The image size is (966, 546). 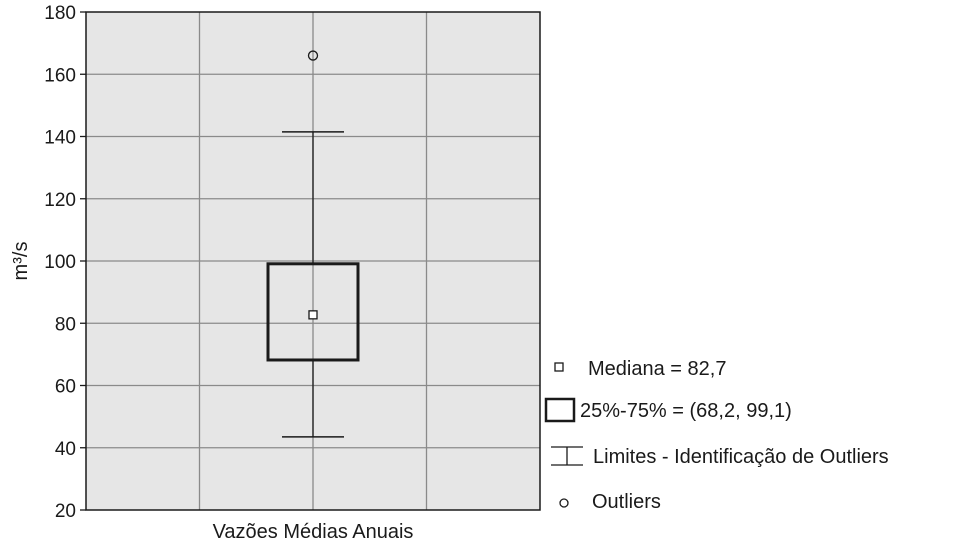 What do you see at coordinates (65, 324) in the screenshot?
I see `y-tick-label: 80` at bounding box center [65, 324].